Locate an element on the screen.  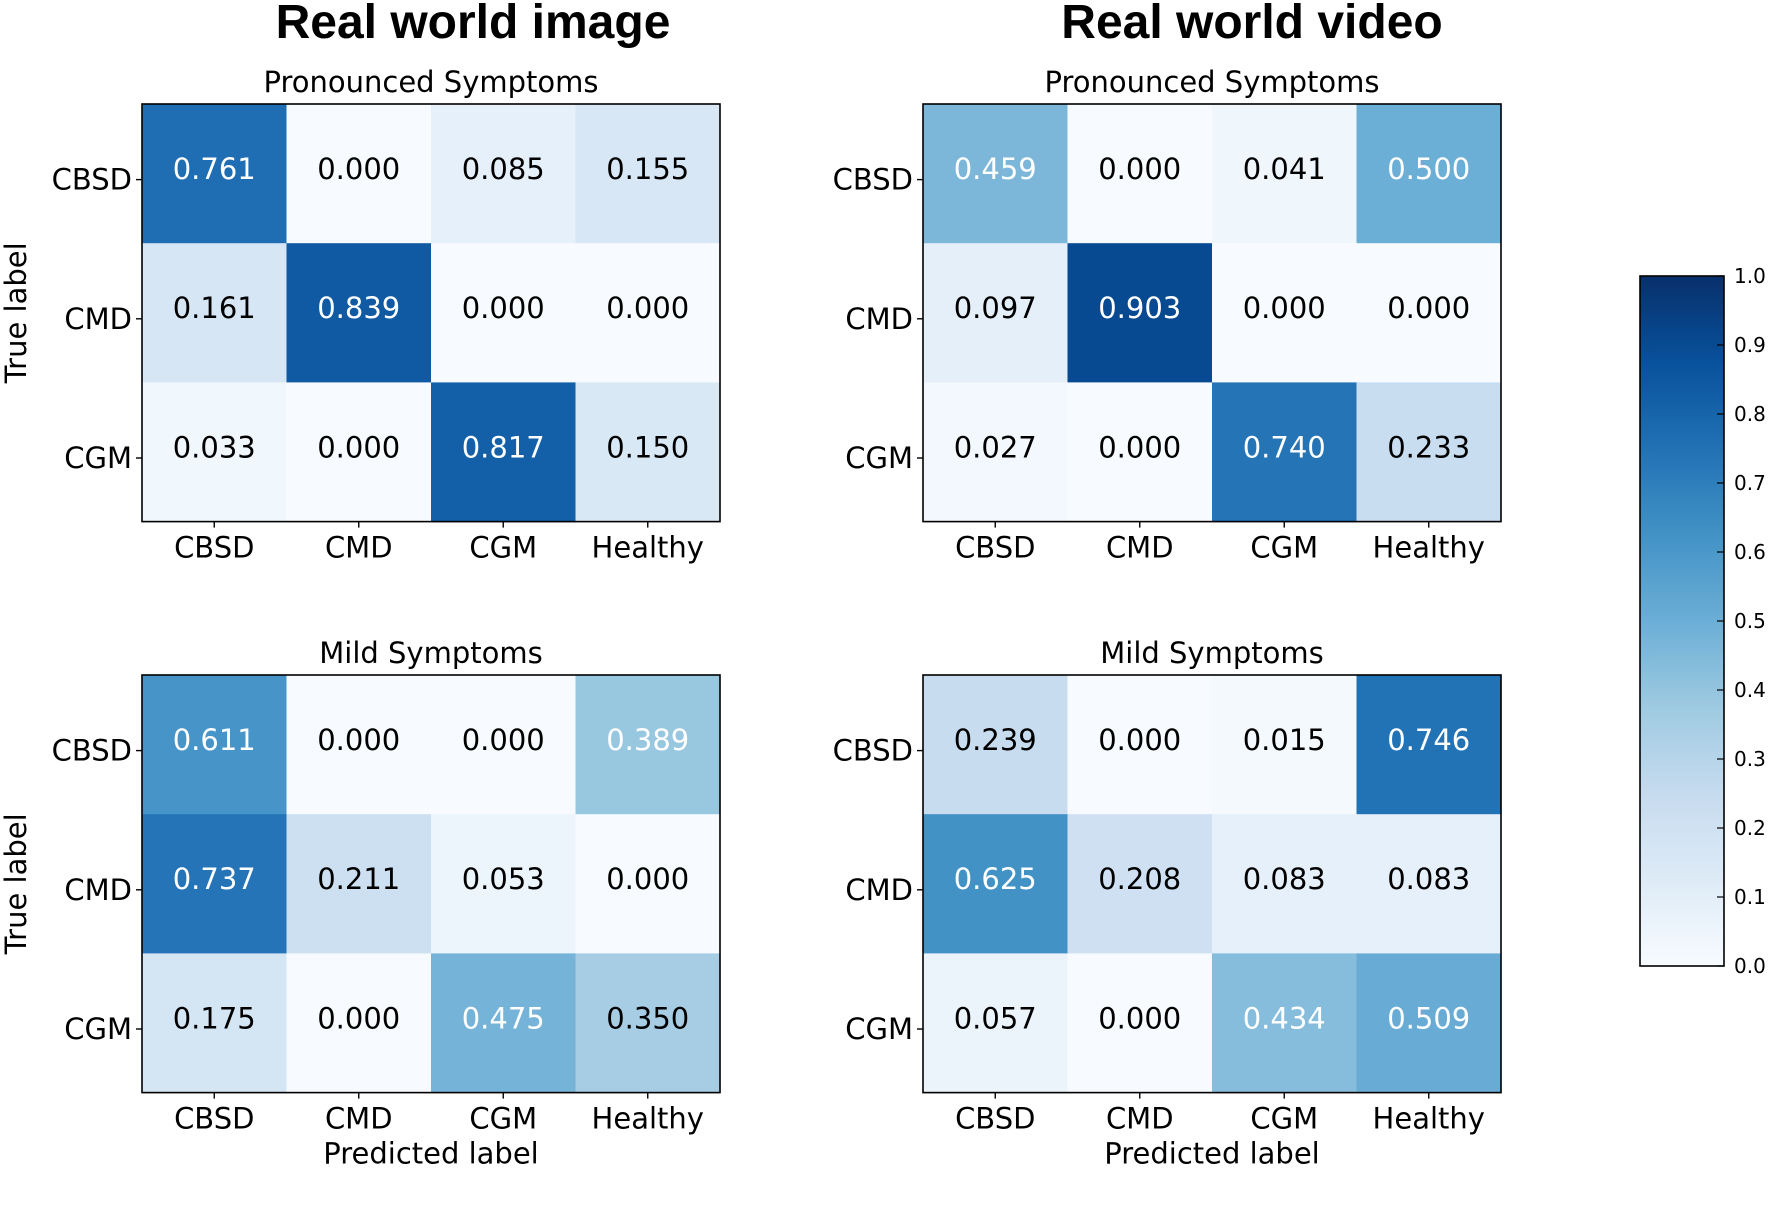
cell-value-label: 0.208 is located at coordinates (1139, 879).